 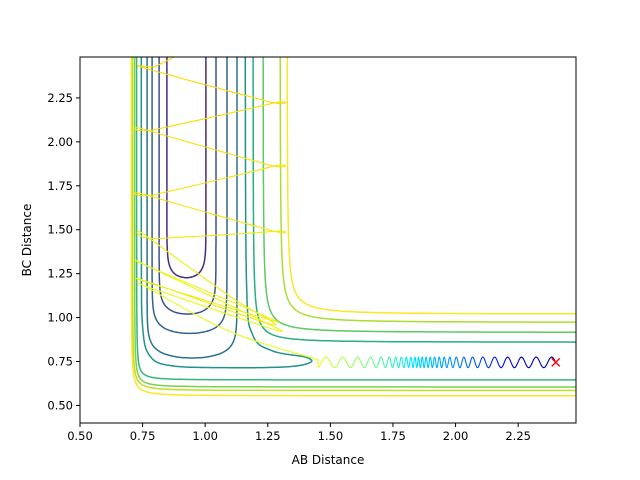 What do you see at coordinates (80, 436) in the screenshot?
I see `x-tick-label: 0.50` at bounding box center [80, 436].